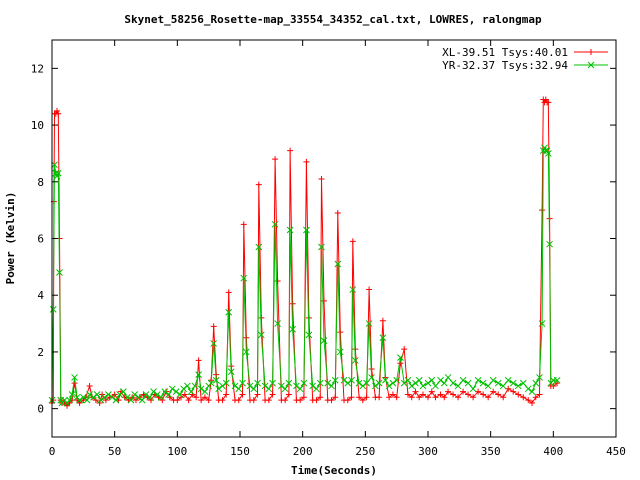 This screenshot has width=640, height=480. What do you see at coordinates (40, 409) in the screenshot?
I see `y-tick-label: 0` at bounding box center [40, 409].